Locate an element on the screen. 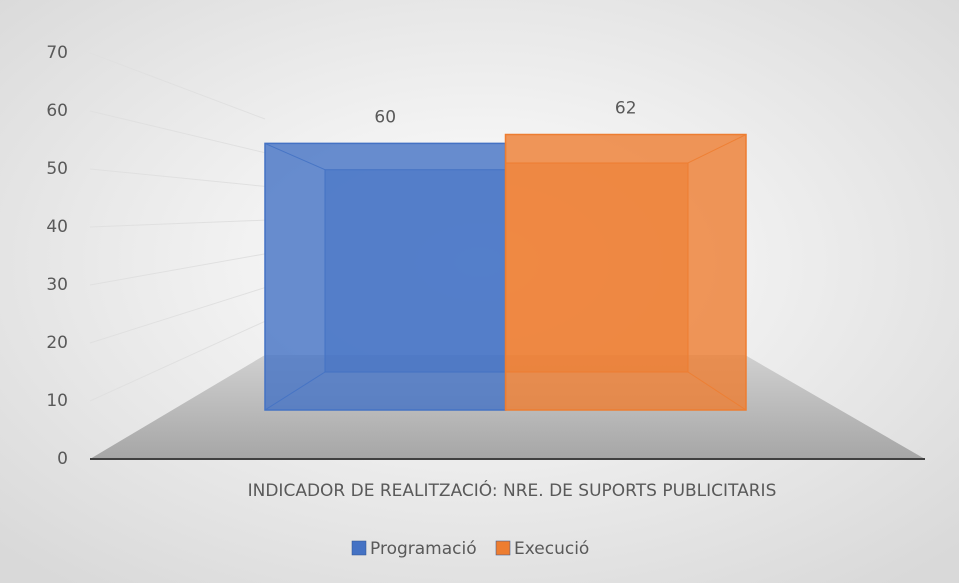 This screenshot has height=583, width=959. y-tick-label: 30 is located at coordinates (57, 285).